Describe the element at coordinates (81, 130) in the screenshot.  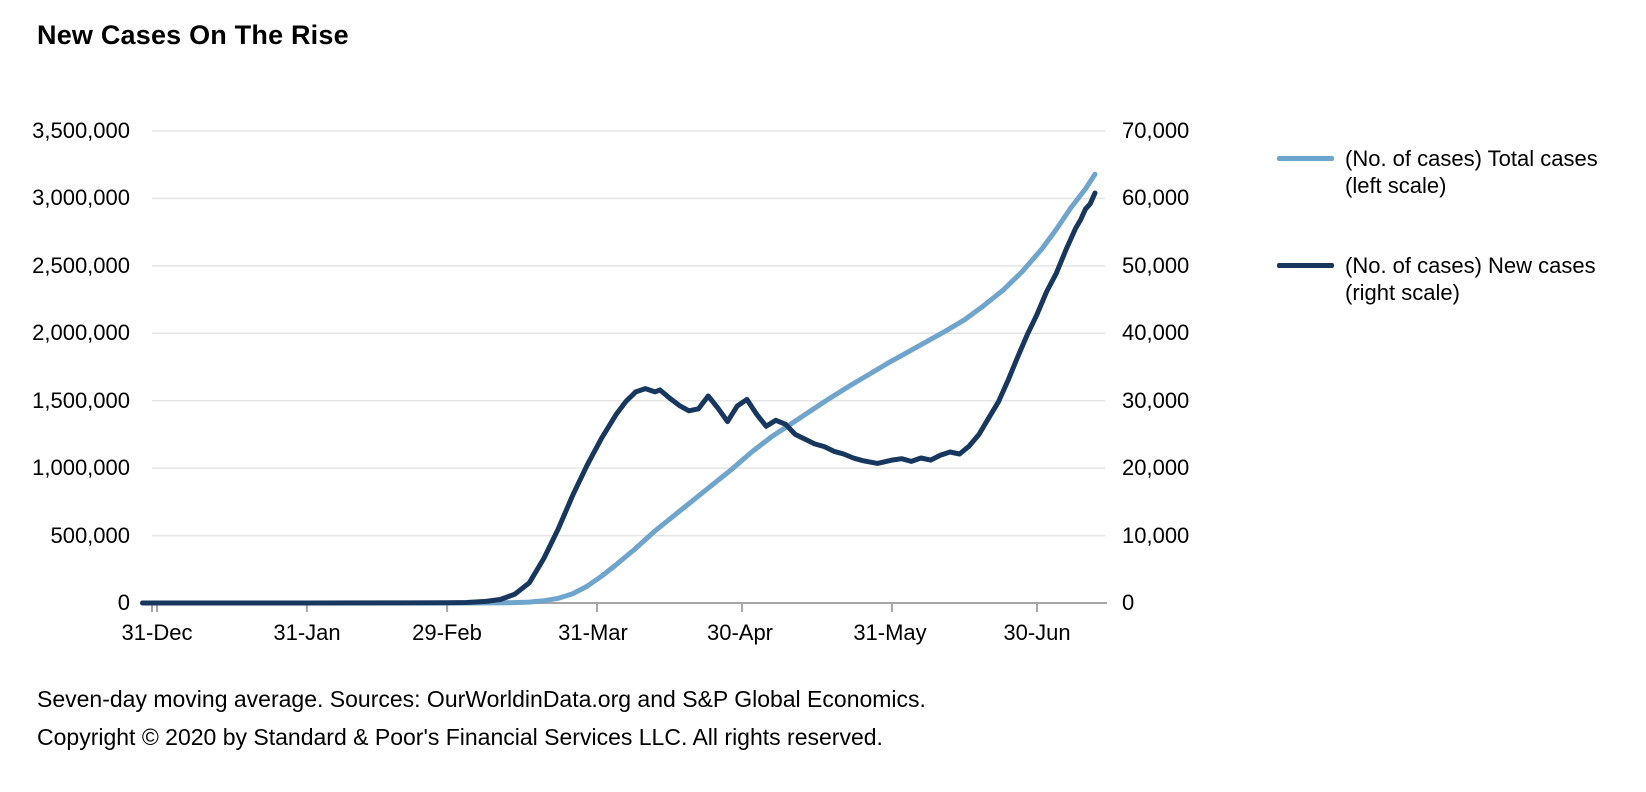
I see `y-axis-label-left: 3,500,000` at that location.